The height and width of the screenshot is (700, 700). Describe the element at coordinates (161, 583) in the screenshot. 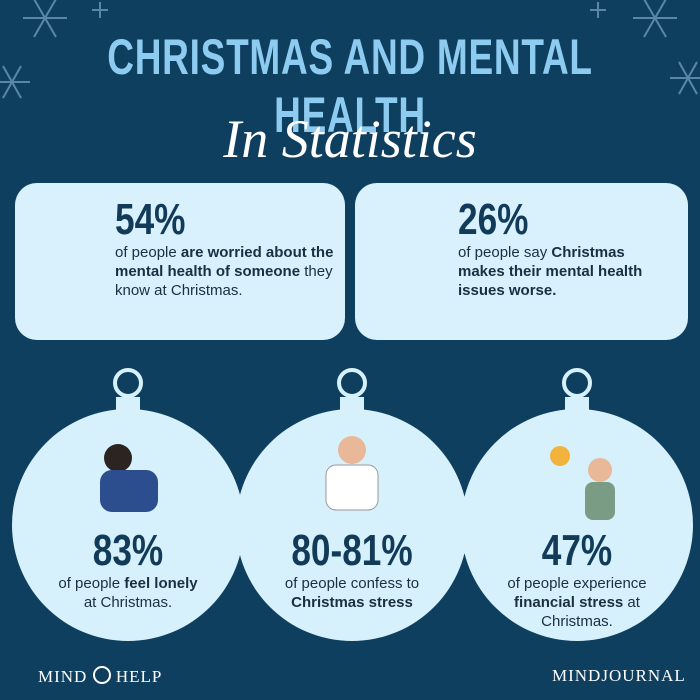

I see `bold-text: feel lonely` at that location.